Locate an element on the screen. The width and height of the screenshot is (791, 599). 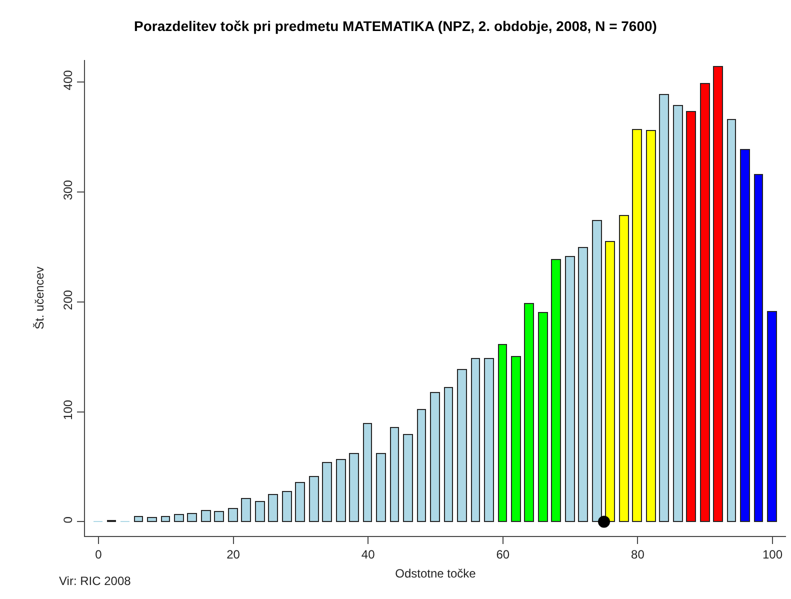
x-tick-label: 20 is located at coordinates (233, 554).